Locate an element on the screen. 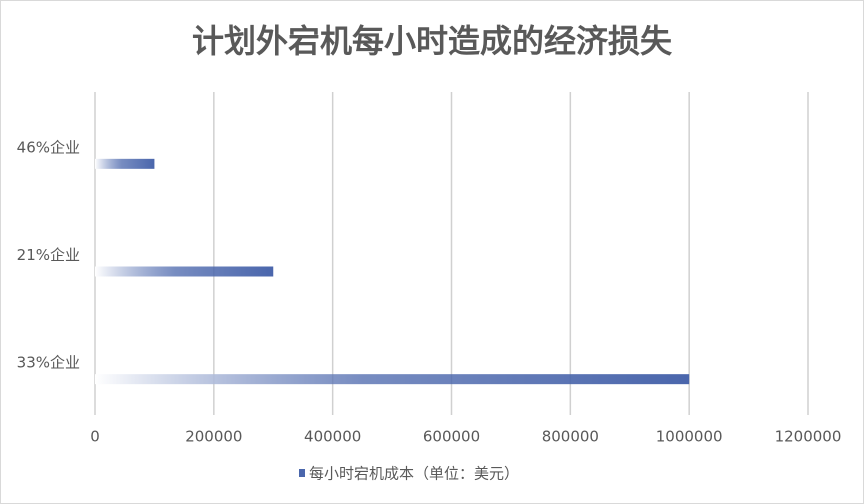 Image resolution: width=864 pixels, height=504 pixels. x-tick-label: 400000 is located at coordinates (332, 437).